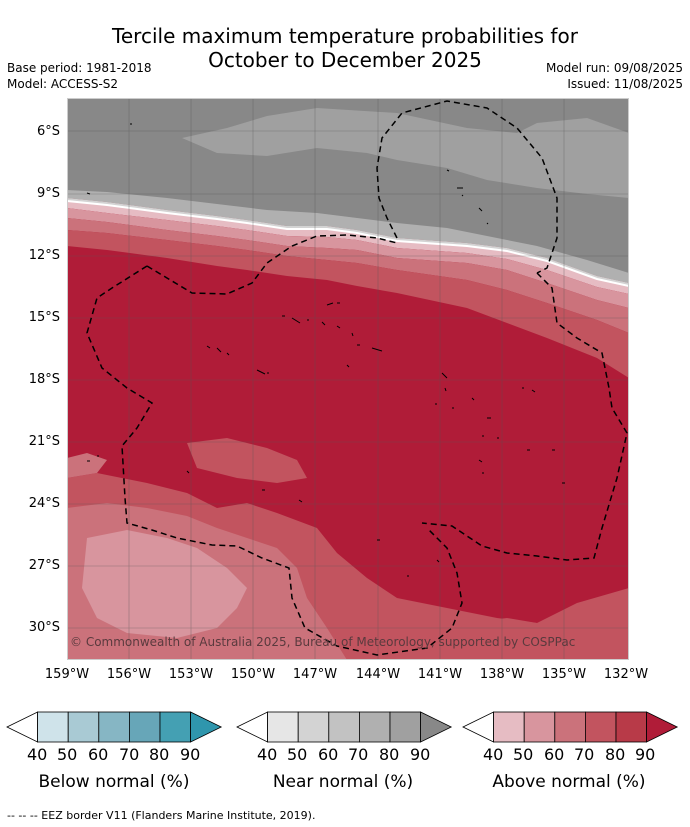 Image resolution: width=690 pixels, height=827 pixels. What do you see at coordinates (343, 782) in the screenshot?
I see `legend-near-title: Near normal (%)` at bounding box center [343, 782].